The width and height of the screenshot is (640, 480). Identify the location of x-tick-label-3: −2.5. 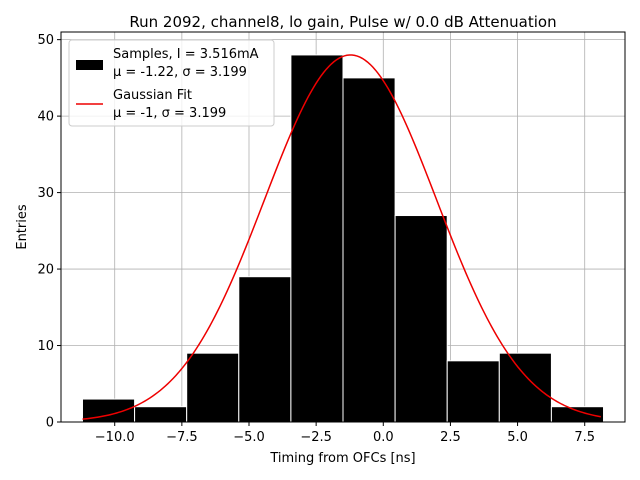
(316, 437).